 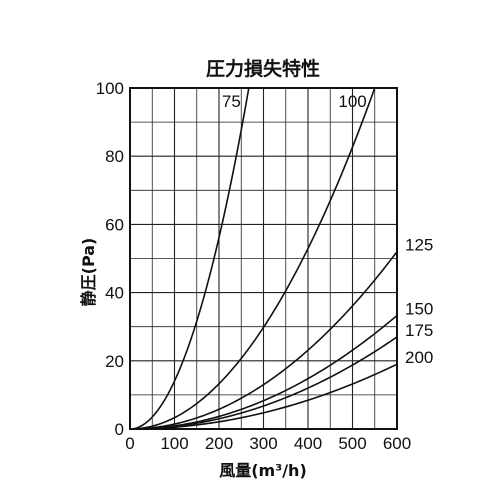 What do you see at coordinates (110, 259) in the screenshot?
I see `y-ticks: 0 20 40 60 80 100` at bounding box center [110, 259].